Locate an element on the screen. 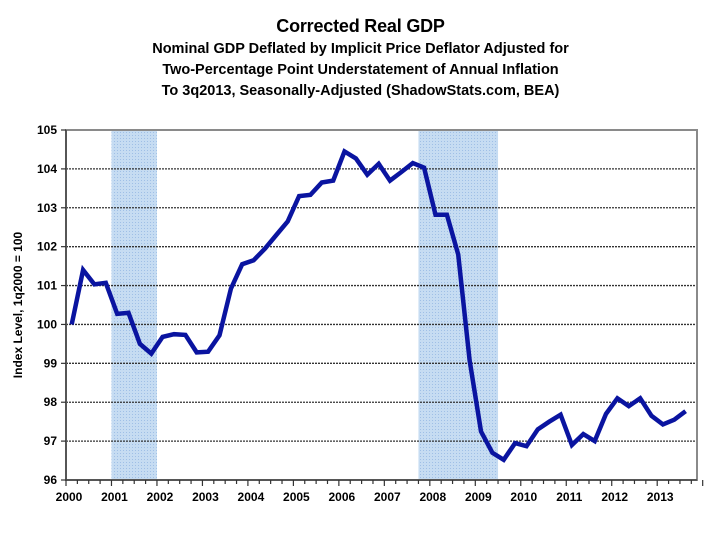 The image size is (721, 535). x-tick-label: 2011 is located at coordinates (569, 497).